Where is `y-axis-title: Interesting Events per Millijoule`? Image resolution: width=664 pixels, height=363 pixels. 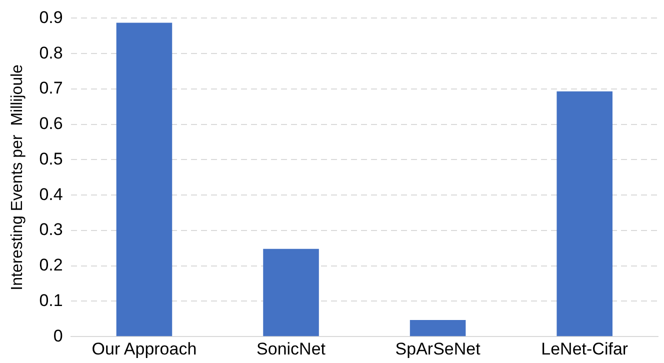 y-axis-title: Interesting Events per Millijoule is located at coordinates (17, 177).